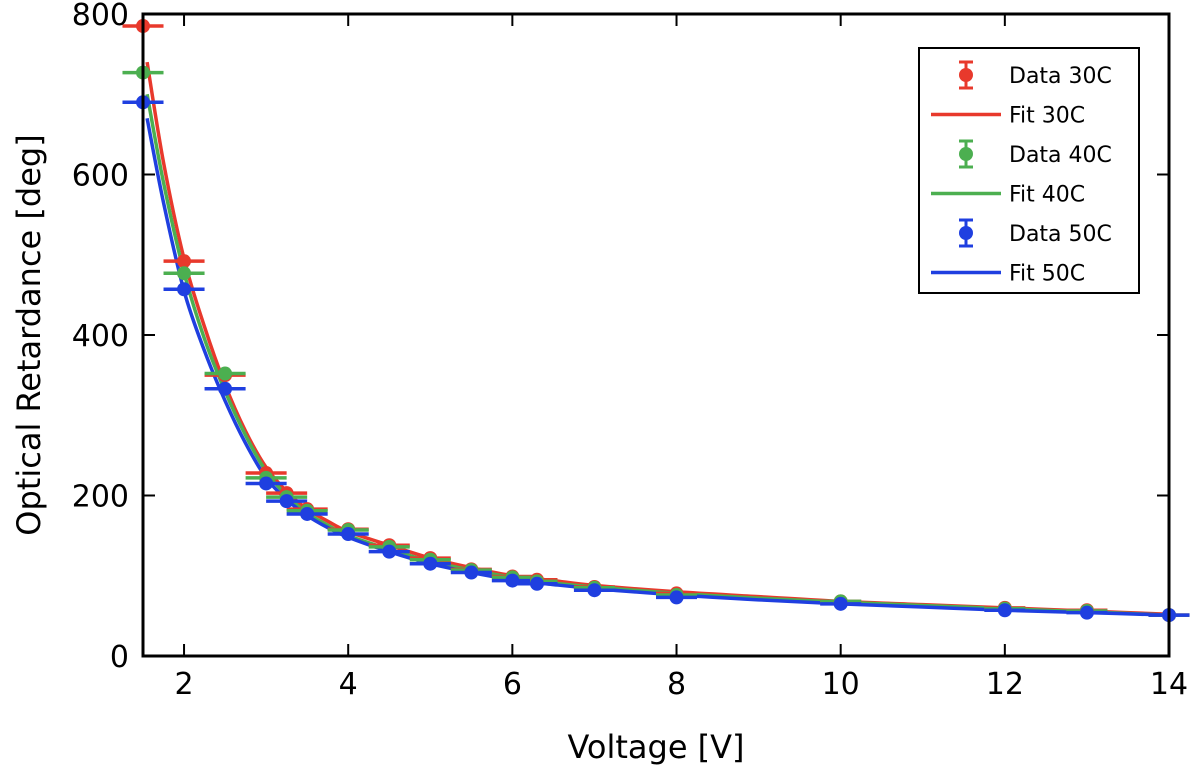 The image size is (1200, 777). I want to click on legend-label-fit-50c: Fit 50C, so click(1047, 274).